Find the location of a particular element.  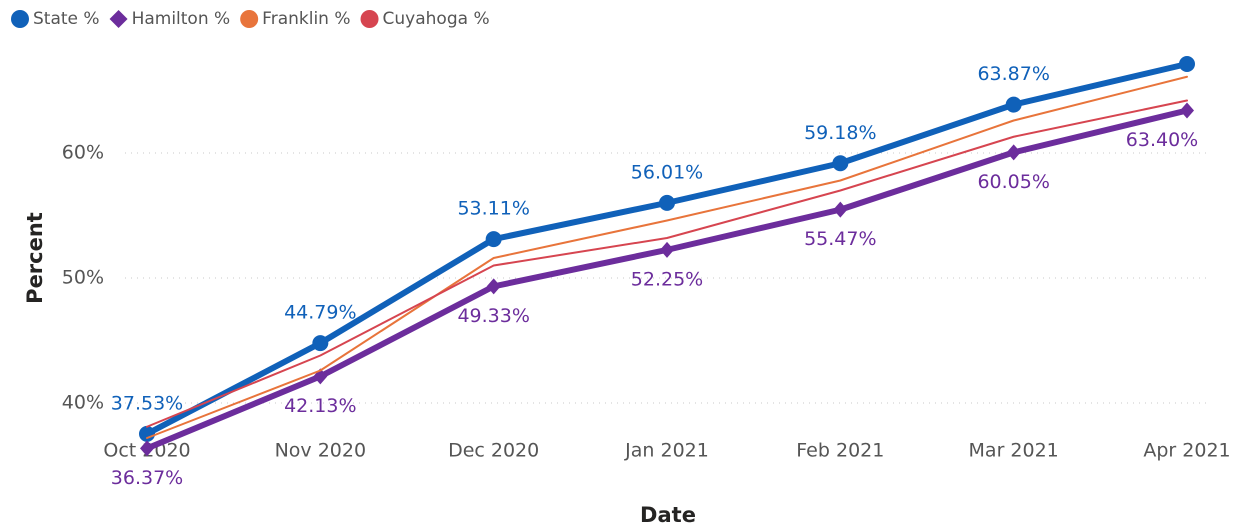

x-tick-label: Apr 2021 is located at coordinates (1186, 451).